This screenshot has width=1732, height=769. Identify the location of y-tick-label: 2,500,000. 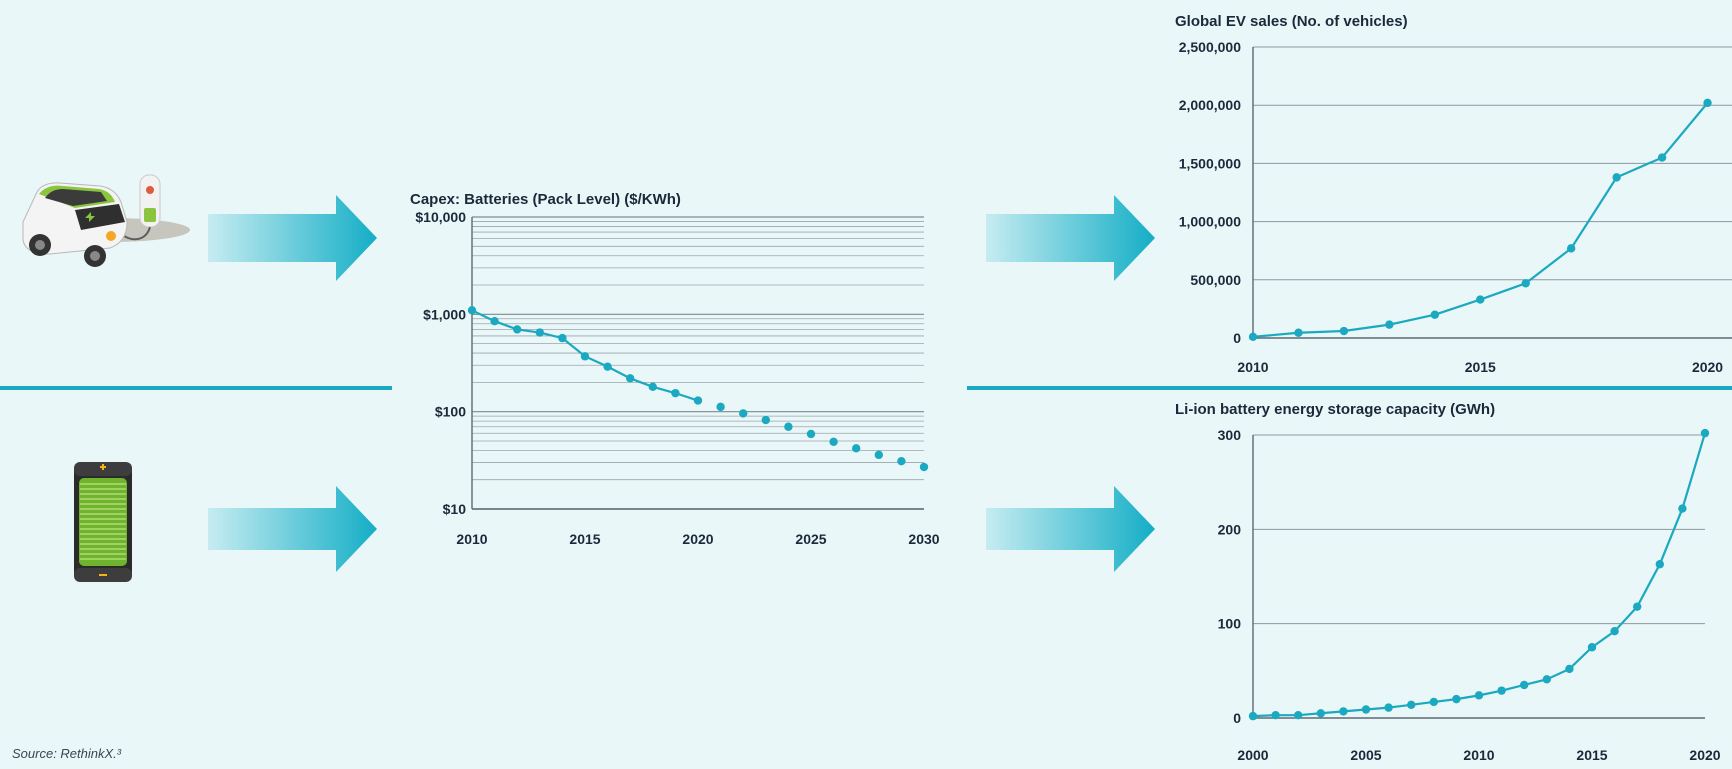
(1210, 47).